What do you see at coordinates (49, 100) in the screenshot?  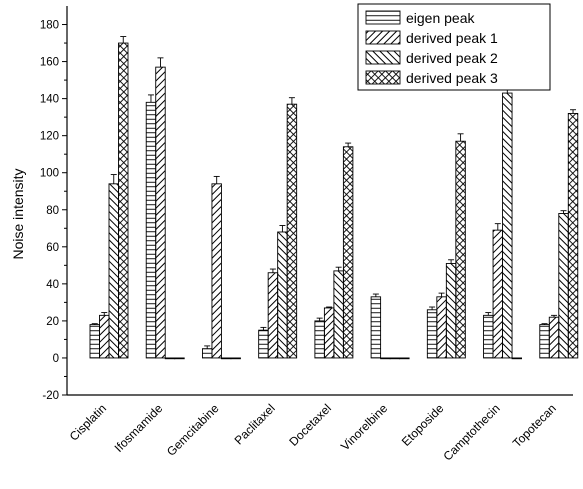 I see `y-tick-label: 140` at bounding box center [49, 100].